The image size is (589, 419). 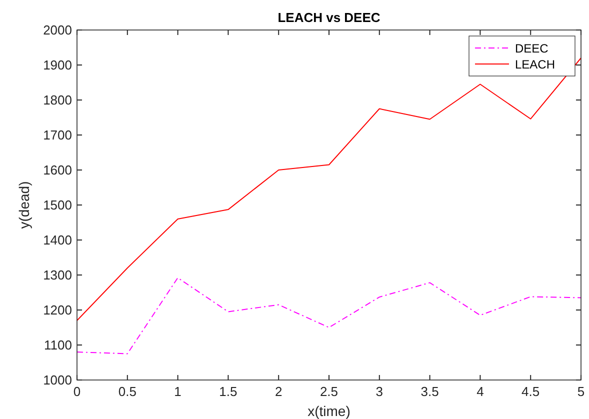 I want to click on x-tick-label: 4, so click(x=480, y=391).